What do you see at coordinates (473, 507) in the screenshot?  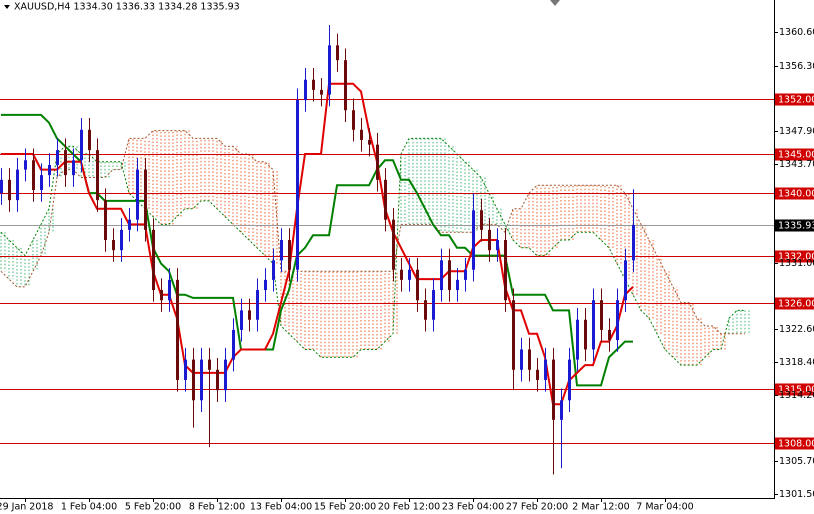 I see `x-tick-label: 23 Feb 04:00` at bounding box center [473, 507].